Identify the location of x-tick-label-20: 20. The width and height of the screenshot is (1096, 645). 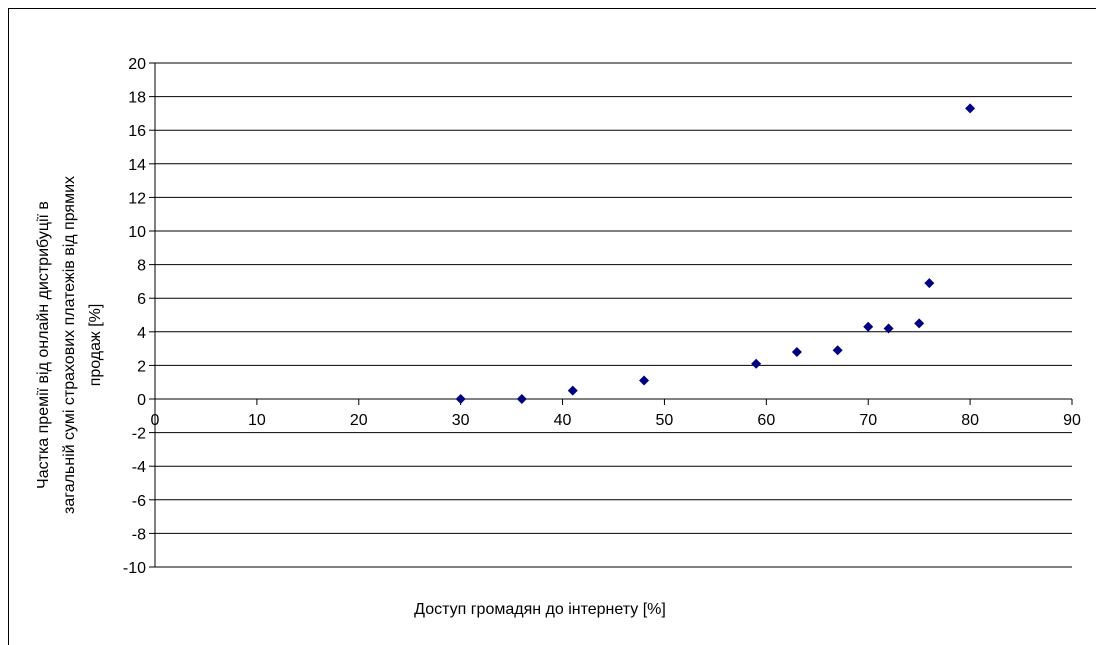
(359, 420).